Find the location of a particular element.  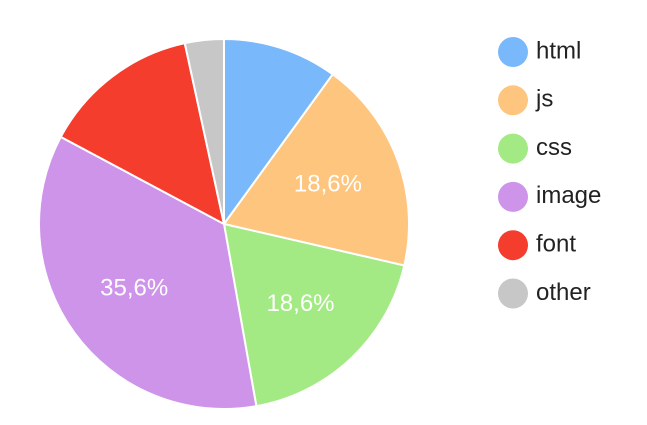

slice-label: 35,6% is located at coordinates (134, 288).